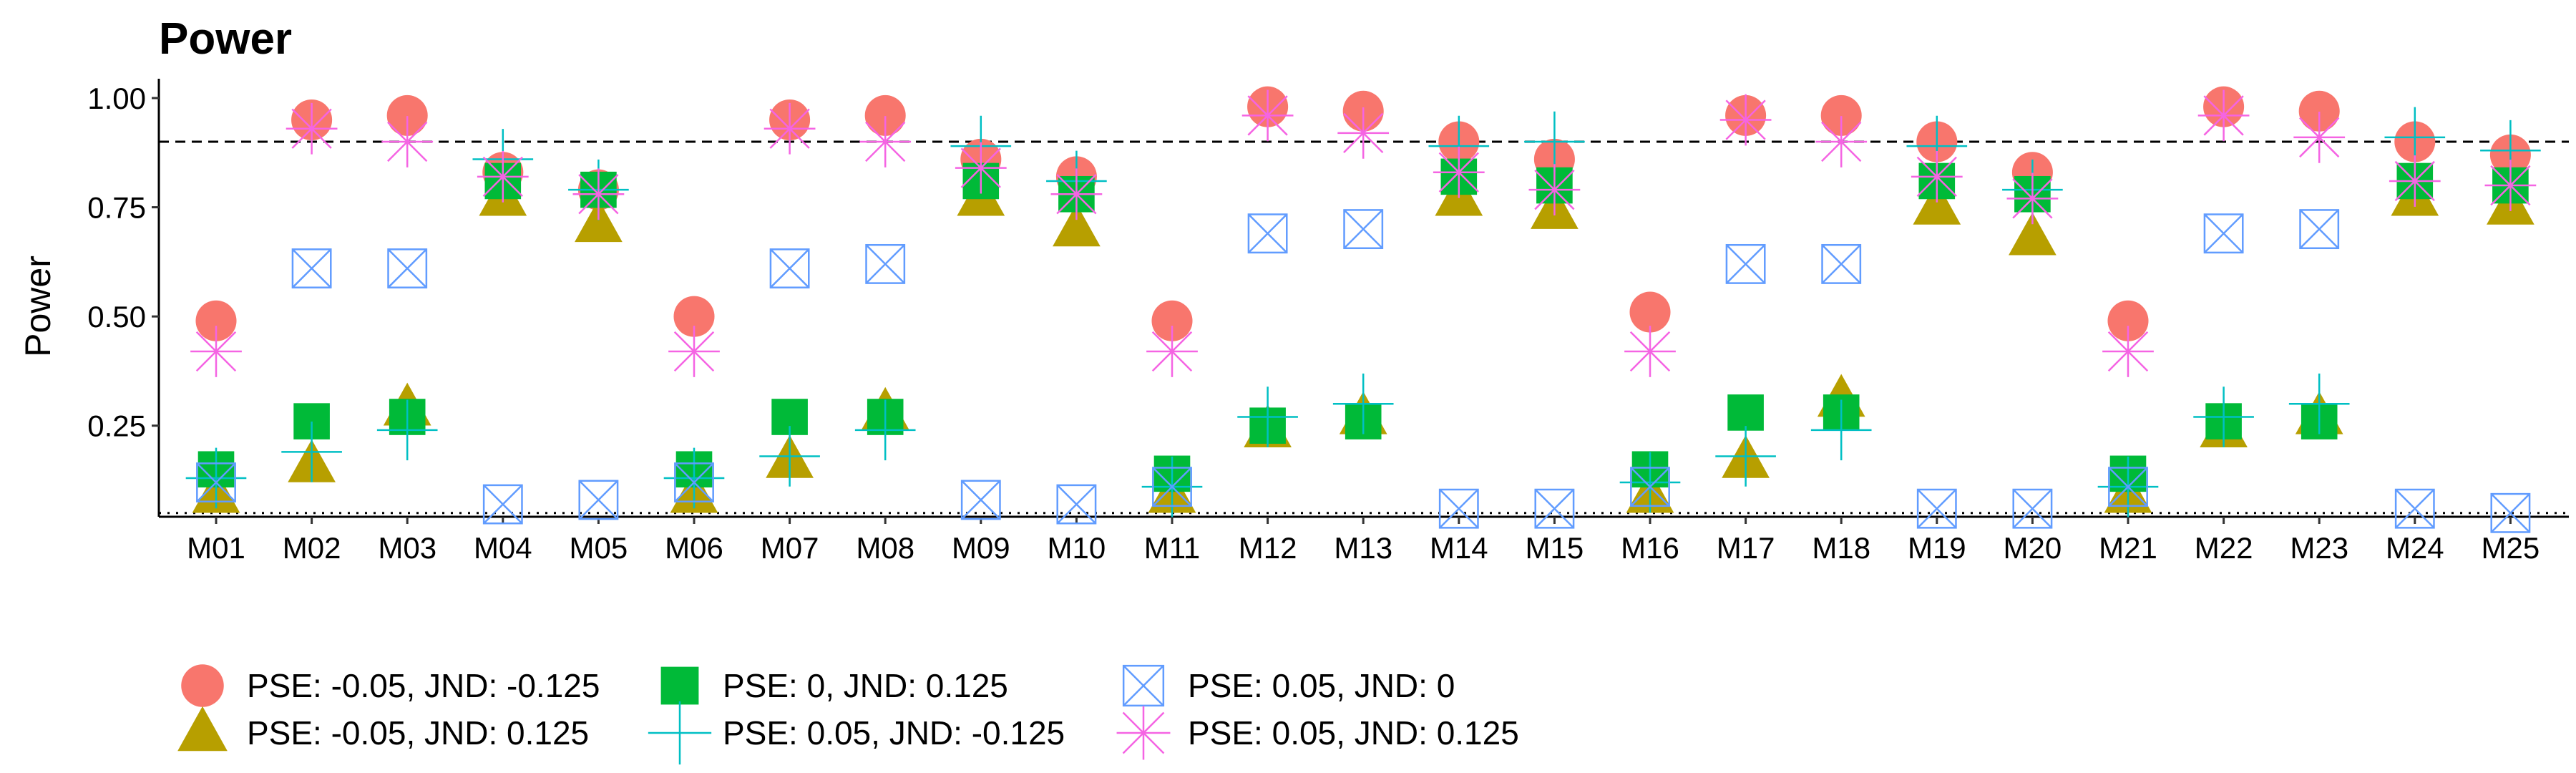  Describe the element at coordinates (1143, 733) in the screenshot. I see `legend-key-asterisk` at that location.